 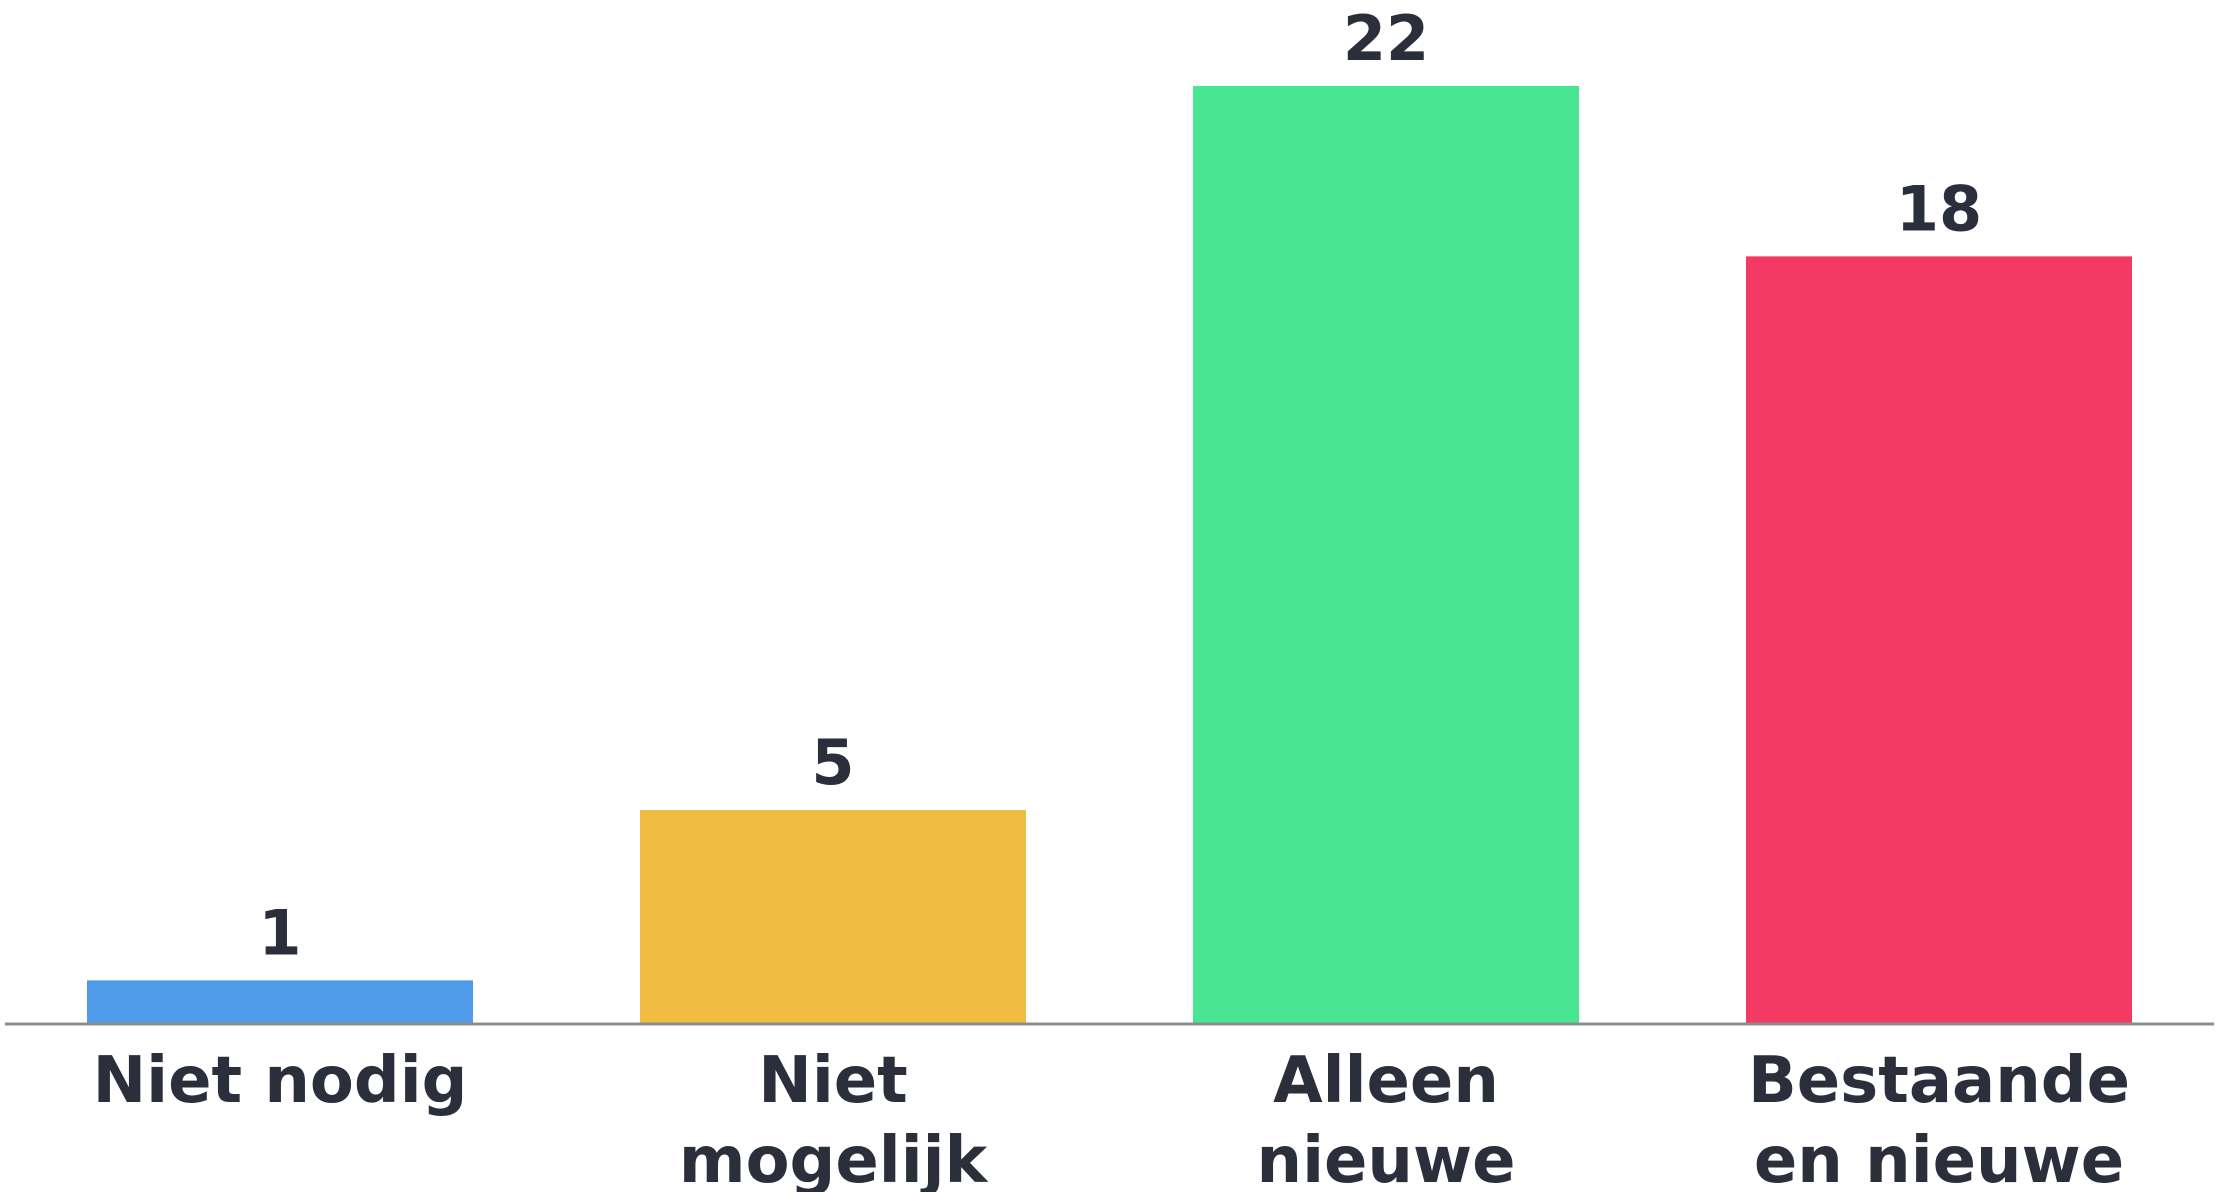 What do you see at coordinates (1386, 1158) in the screenshot?
I see `category-label-2-line-1: nieuwe` at bounding box center [1386, 1158].